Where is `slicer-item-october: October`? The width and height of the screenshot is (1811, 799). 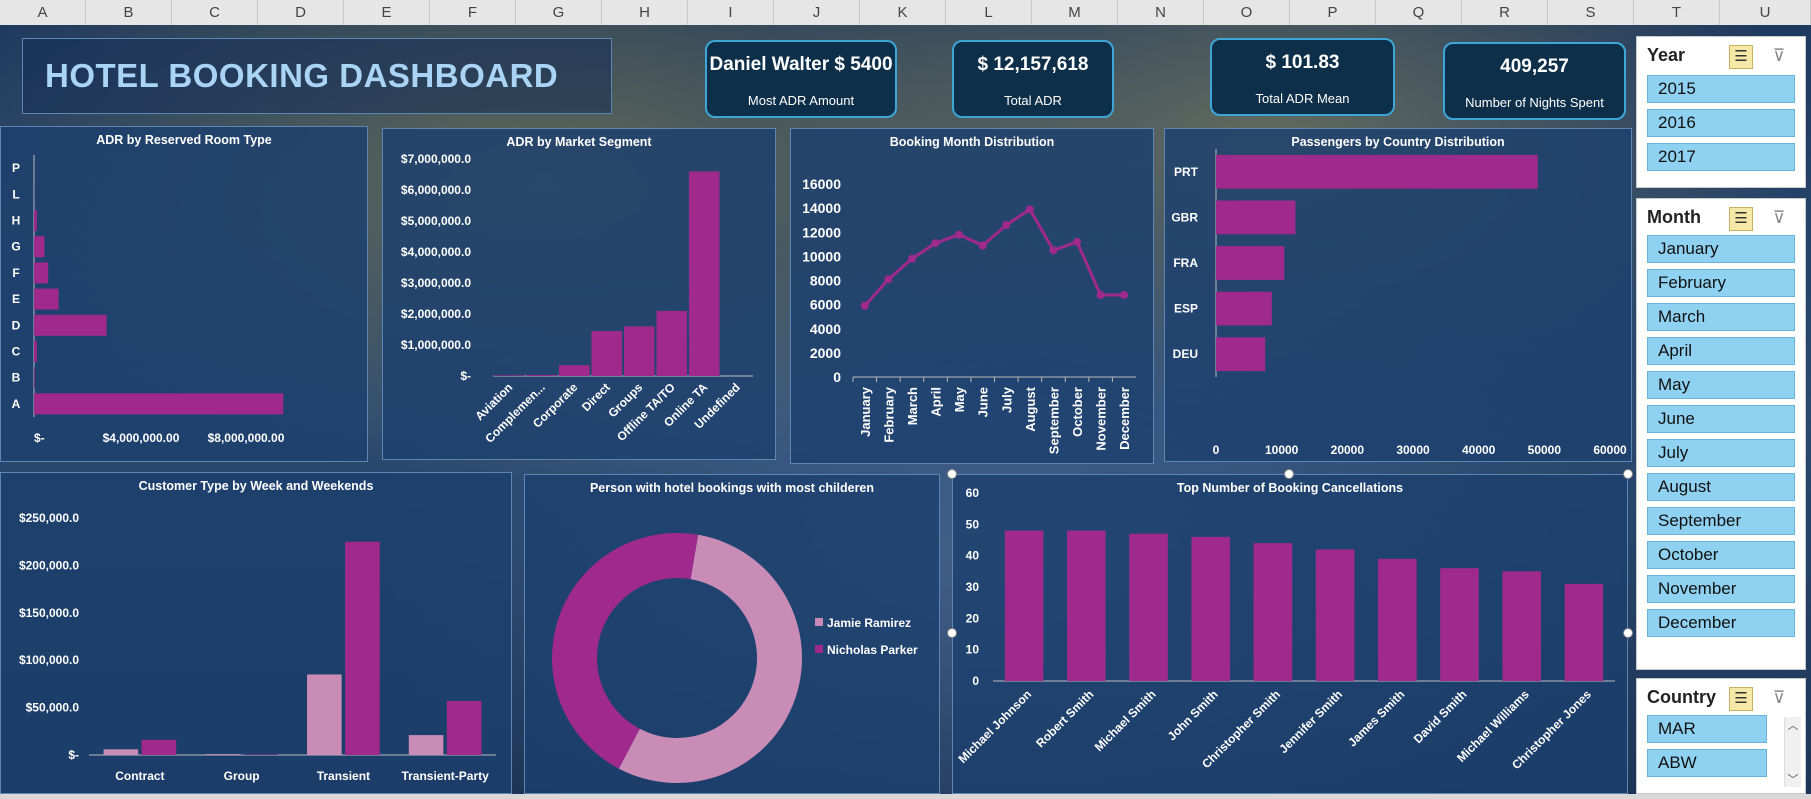 slicer-item-october: October is located at coordinates (1721, 555).